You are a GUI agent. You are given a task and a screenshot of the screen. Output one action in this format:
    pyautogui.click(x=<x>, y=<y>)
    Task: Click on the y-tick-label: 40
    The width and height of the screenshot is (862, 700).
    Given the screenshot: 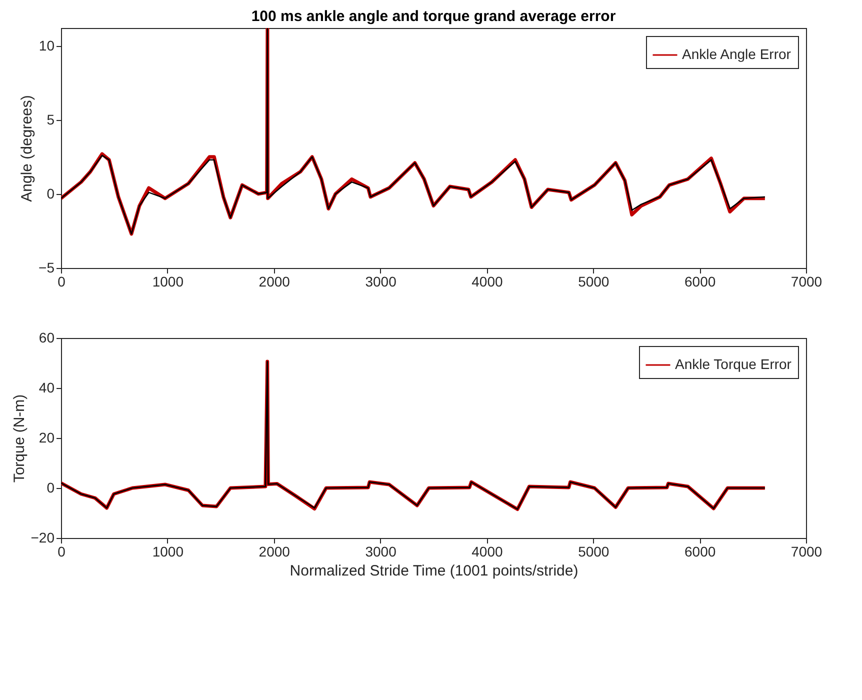 What is the action you would take?
    pyautogui.click(x=46, y=388)
    